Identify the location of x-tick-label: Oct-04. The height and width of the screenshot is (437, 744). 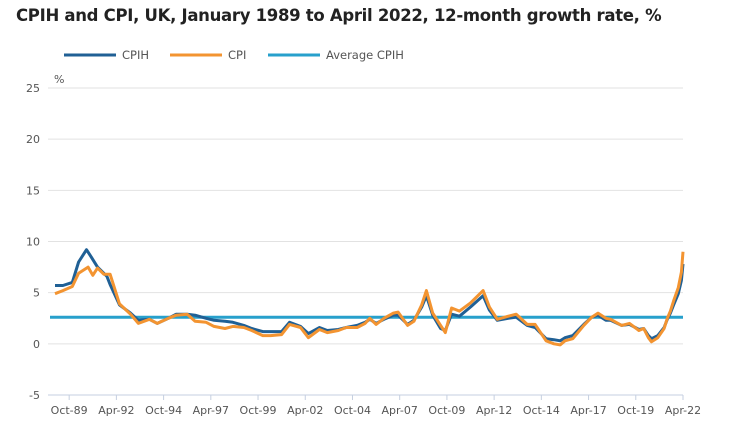
(352, 410).